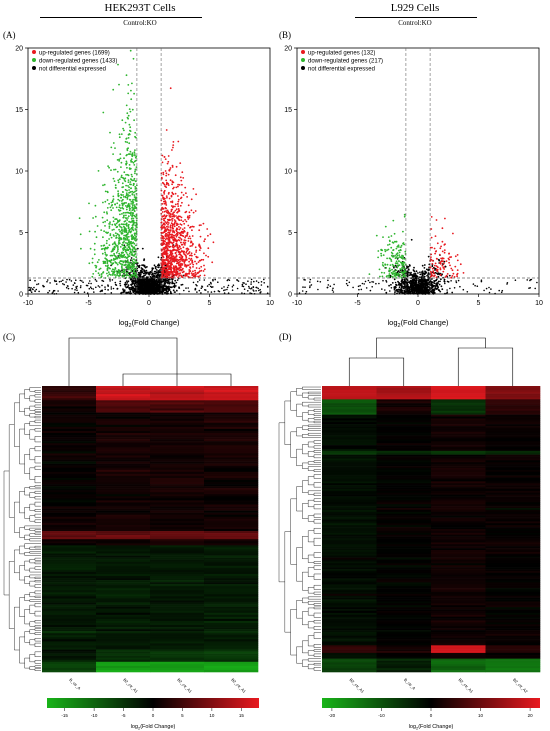 The width and height of the screenshot is (550, 731). What do you see at coordinates (415, 8) in the screenshot?
I see `panel-b-title: L929 Cells` at bounding box center [415, 8].